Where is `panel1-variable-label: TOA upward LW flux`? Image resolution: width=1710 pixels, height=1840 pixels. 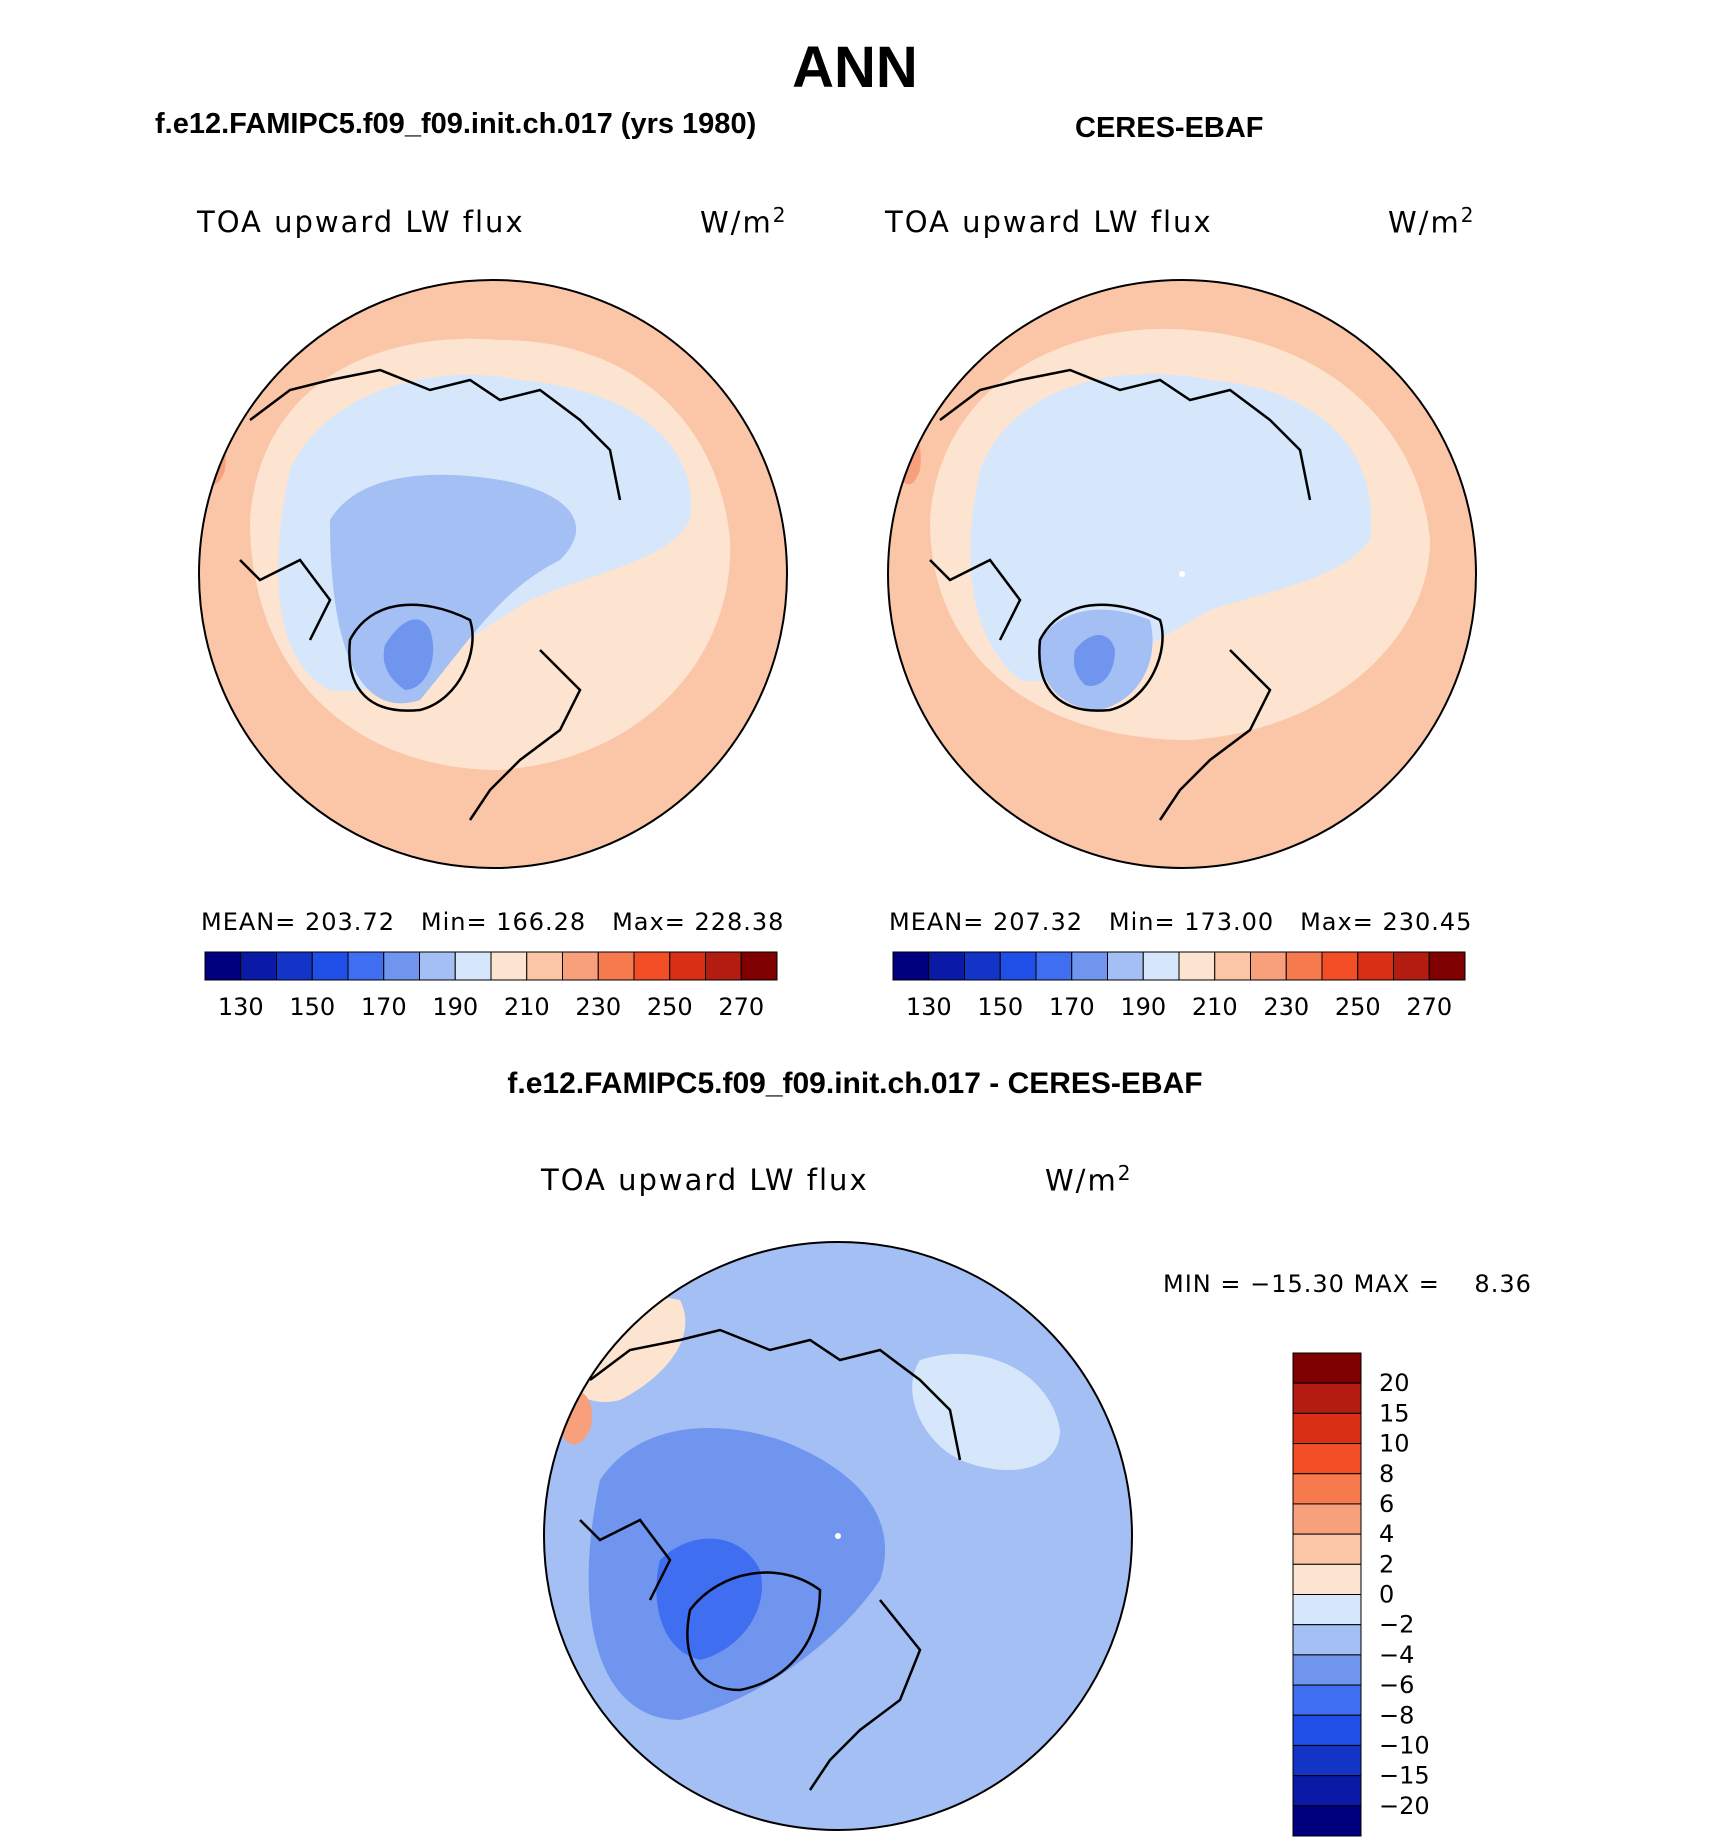
panel1-variable-label: TOA upward LW flux is located at coordinates (361, 222).